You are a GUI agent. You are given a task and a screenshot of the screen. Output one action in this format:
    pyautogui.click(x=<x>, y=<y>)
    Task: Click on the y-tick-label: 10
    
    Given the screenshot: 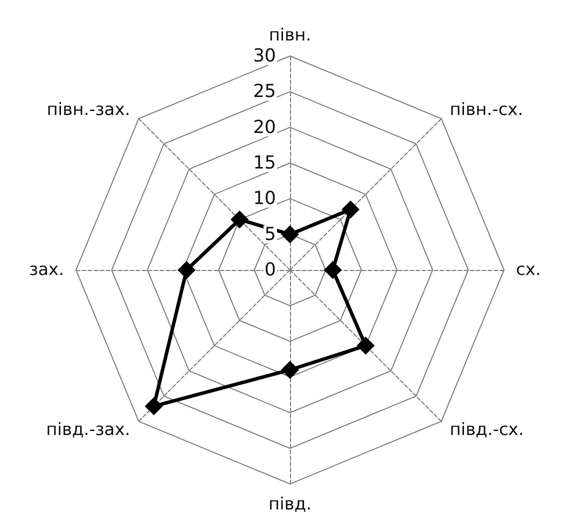 What is the action you would take?
    pyautogui.click(x=264, y=199)
    